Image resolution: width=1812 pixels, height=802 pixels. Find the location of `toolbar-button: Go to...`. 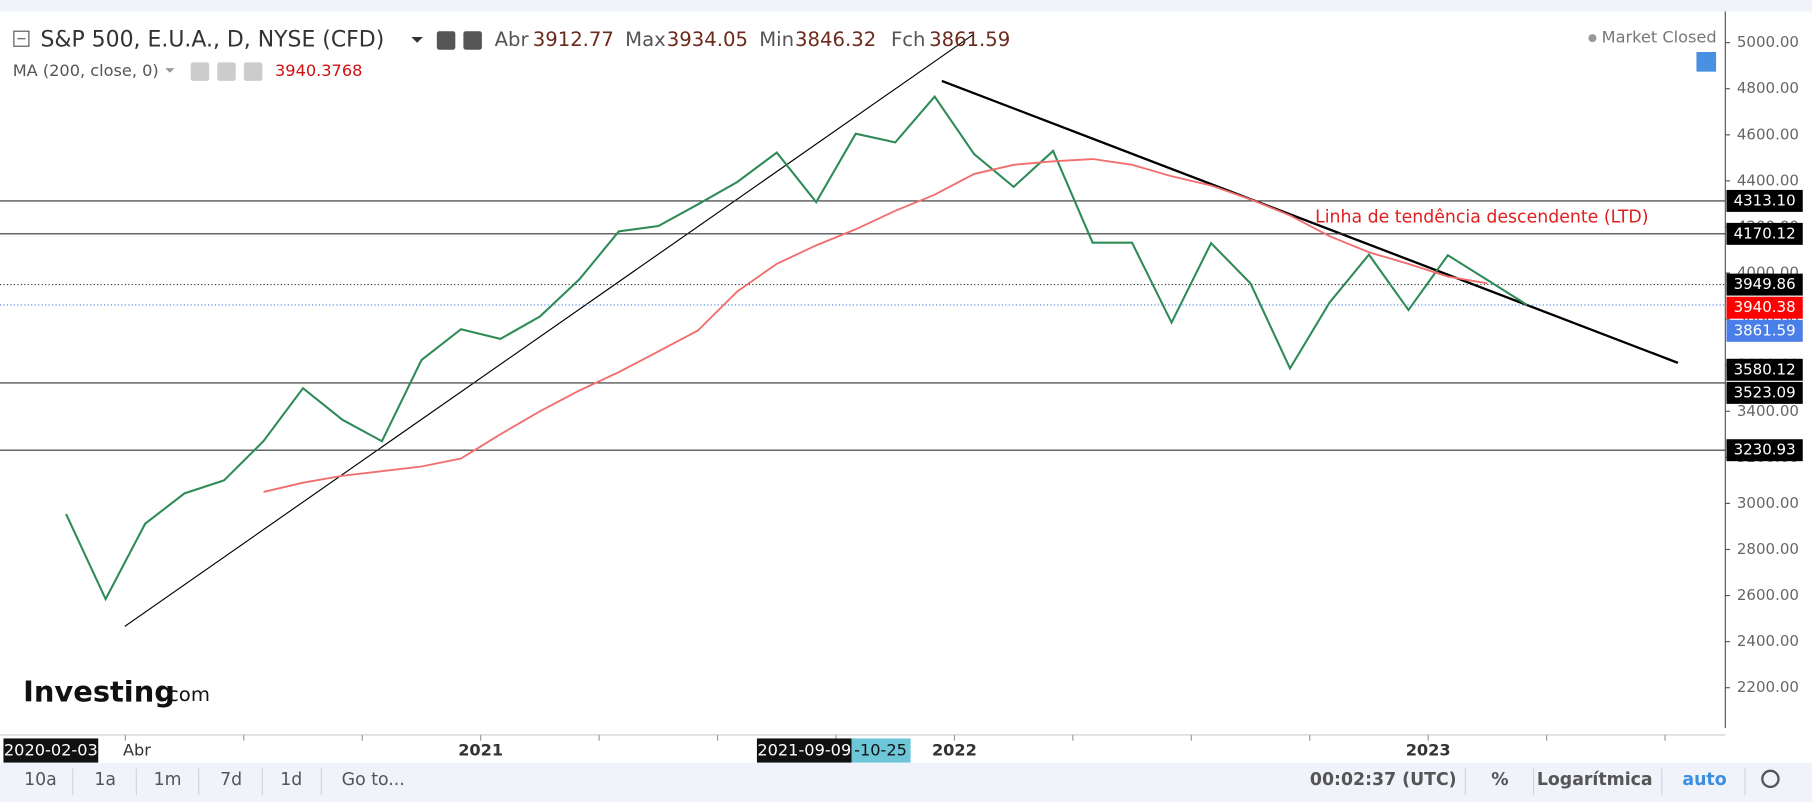

toolbar-button: Go to... is located at coordinates (373, 780).